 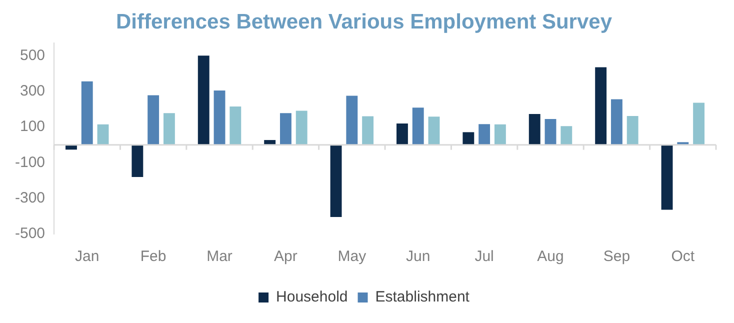 What do you see at coordinates (484, 257) in the screenshot?
I see `x-tick-label: Jul` at bounding box center [484, 257].